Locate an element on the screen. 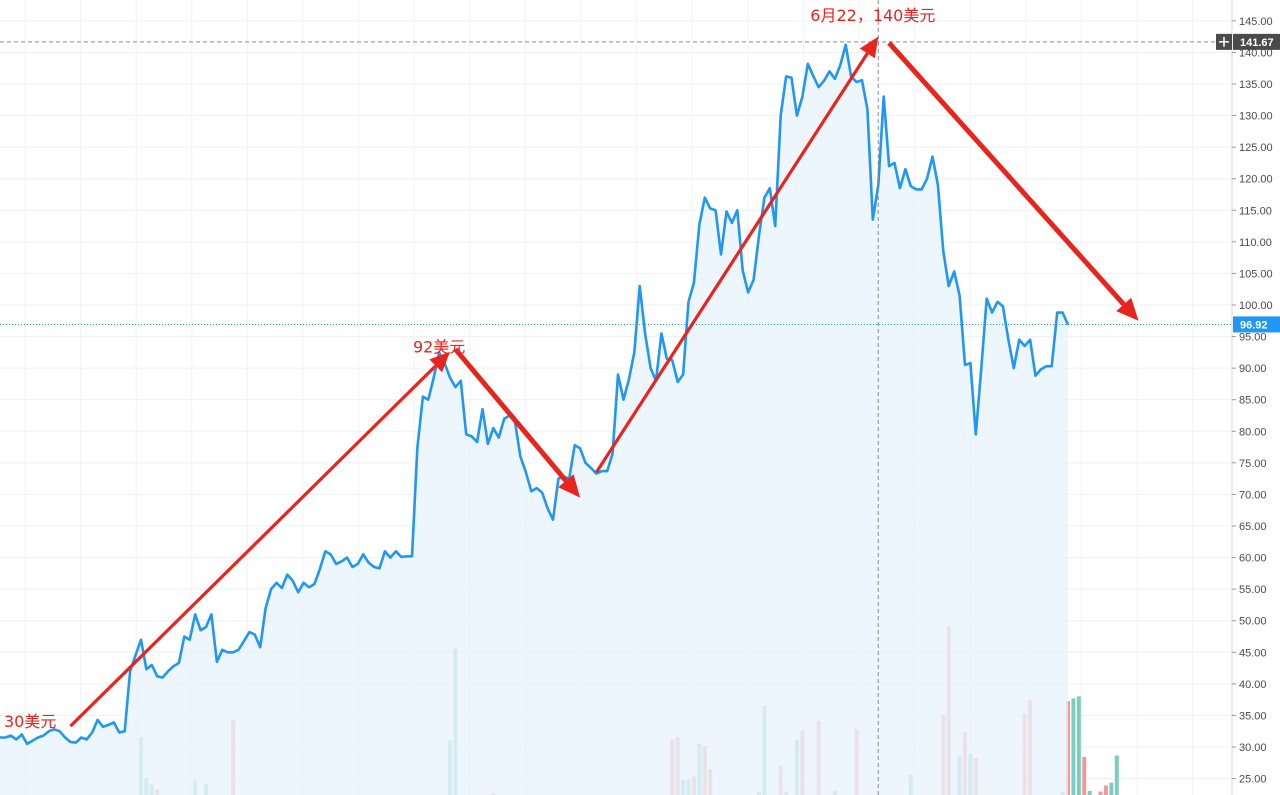  price-tags: 141.67 96.92 is located at coordinates (1248, 183).